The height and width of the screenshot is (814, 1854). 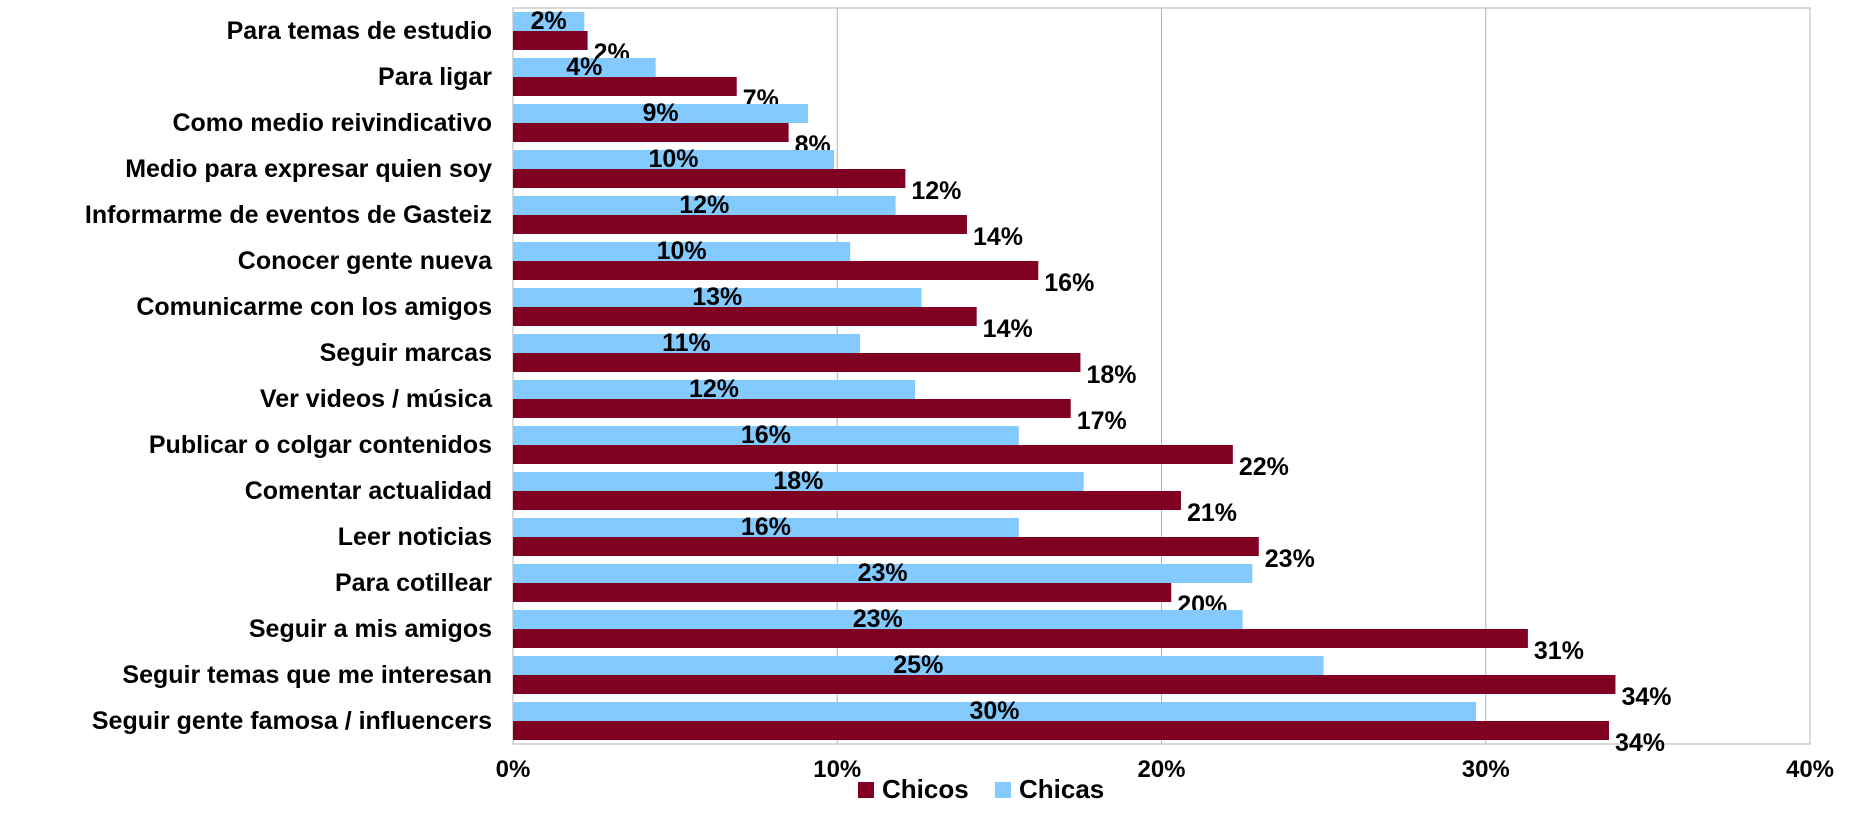 What do you see at coordinates (1559, 651) in the screenshot?
I see `data-label-chicos: 31%` at bounding box center [1559, 651].